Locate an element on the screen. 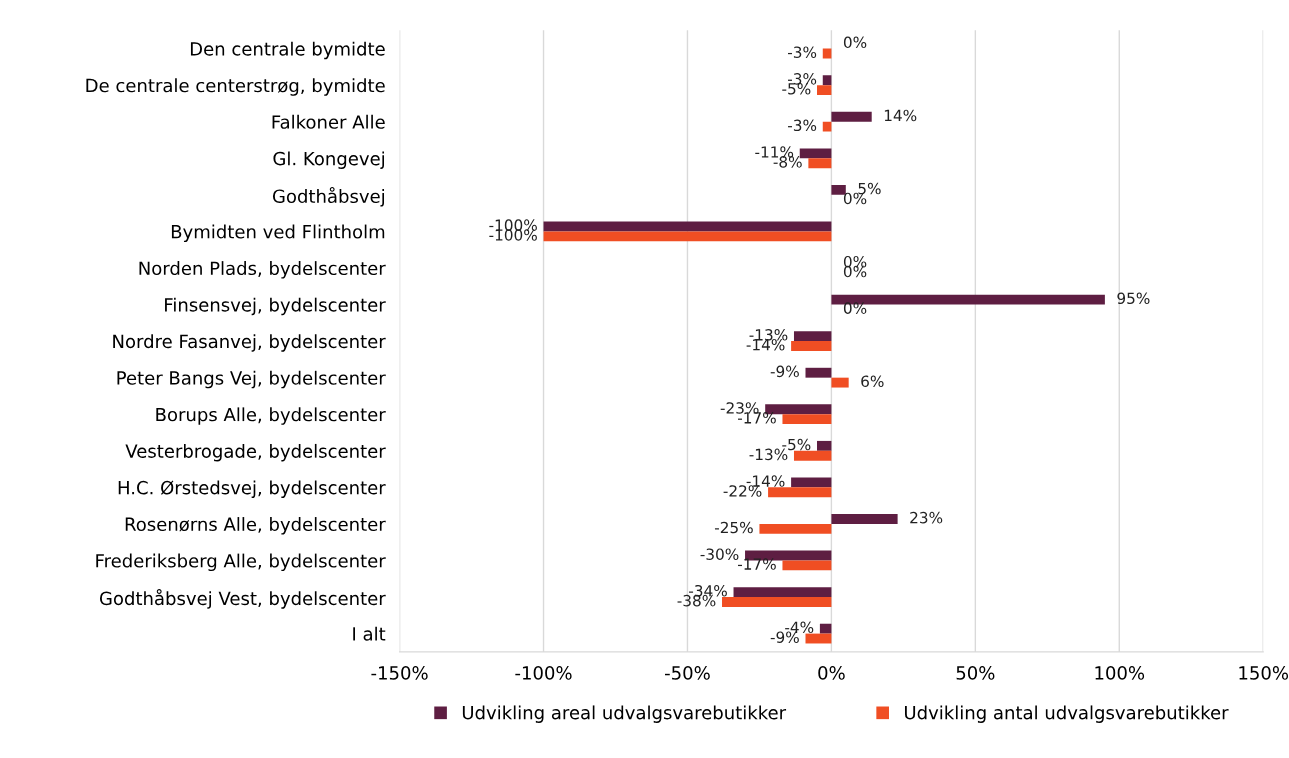 The height and width of the screenshot is (758, 1289). x-tick-label: 0% is located at coordinates (831, 673).